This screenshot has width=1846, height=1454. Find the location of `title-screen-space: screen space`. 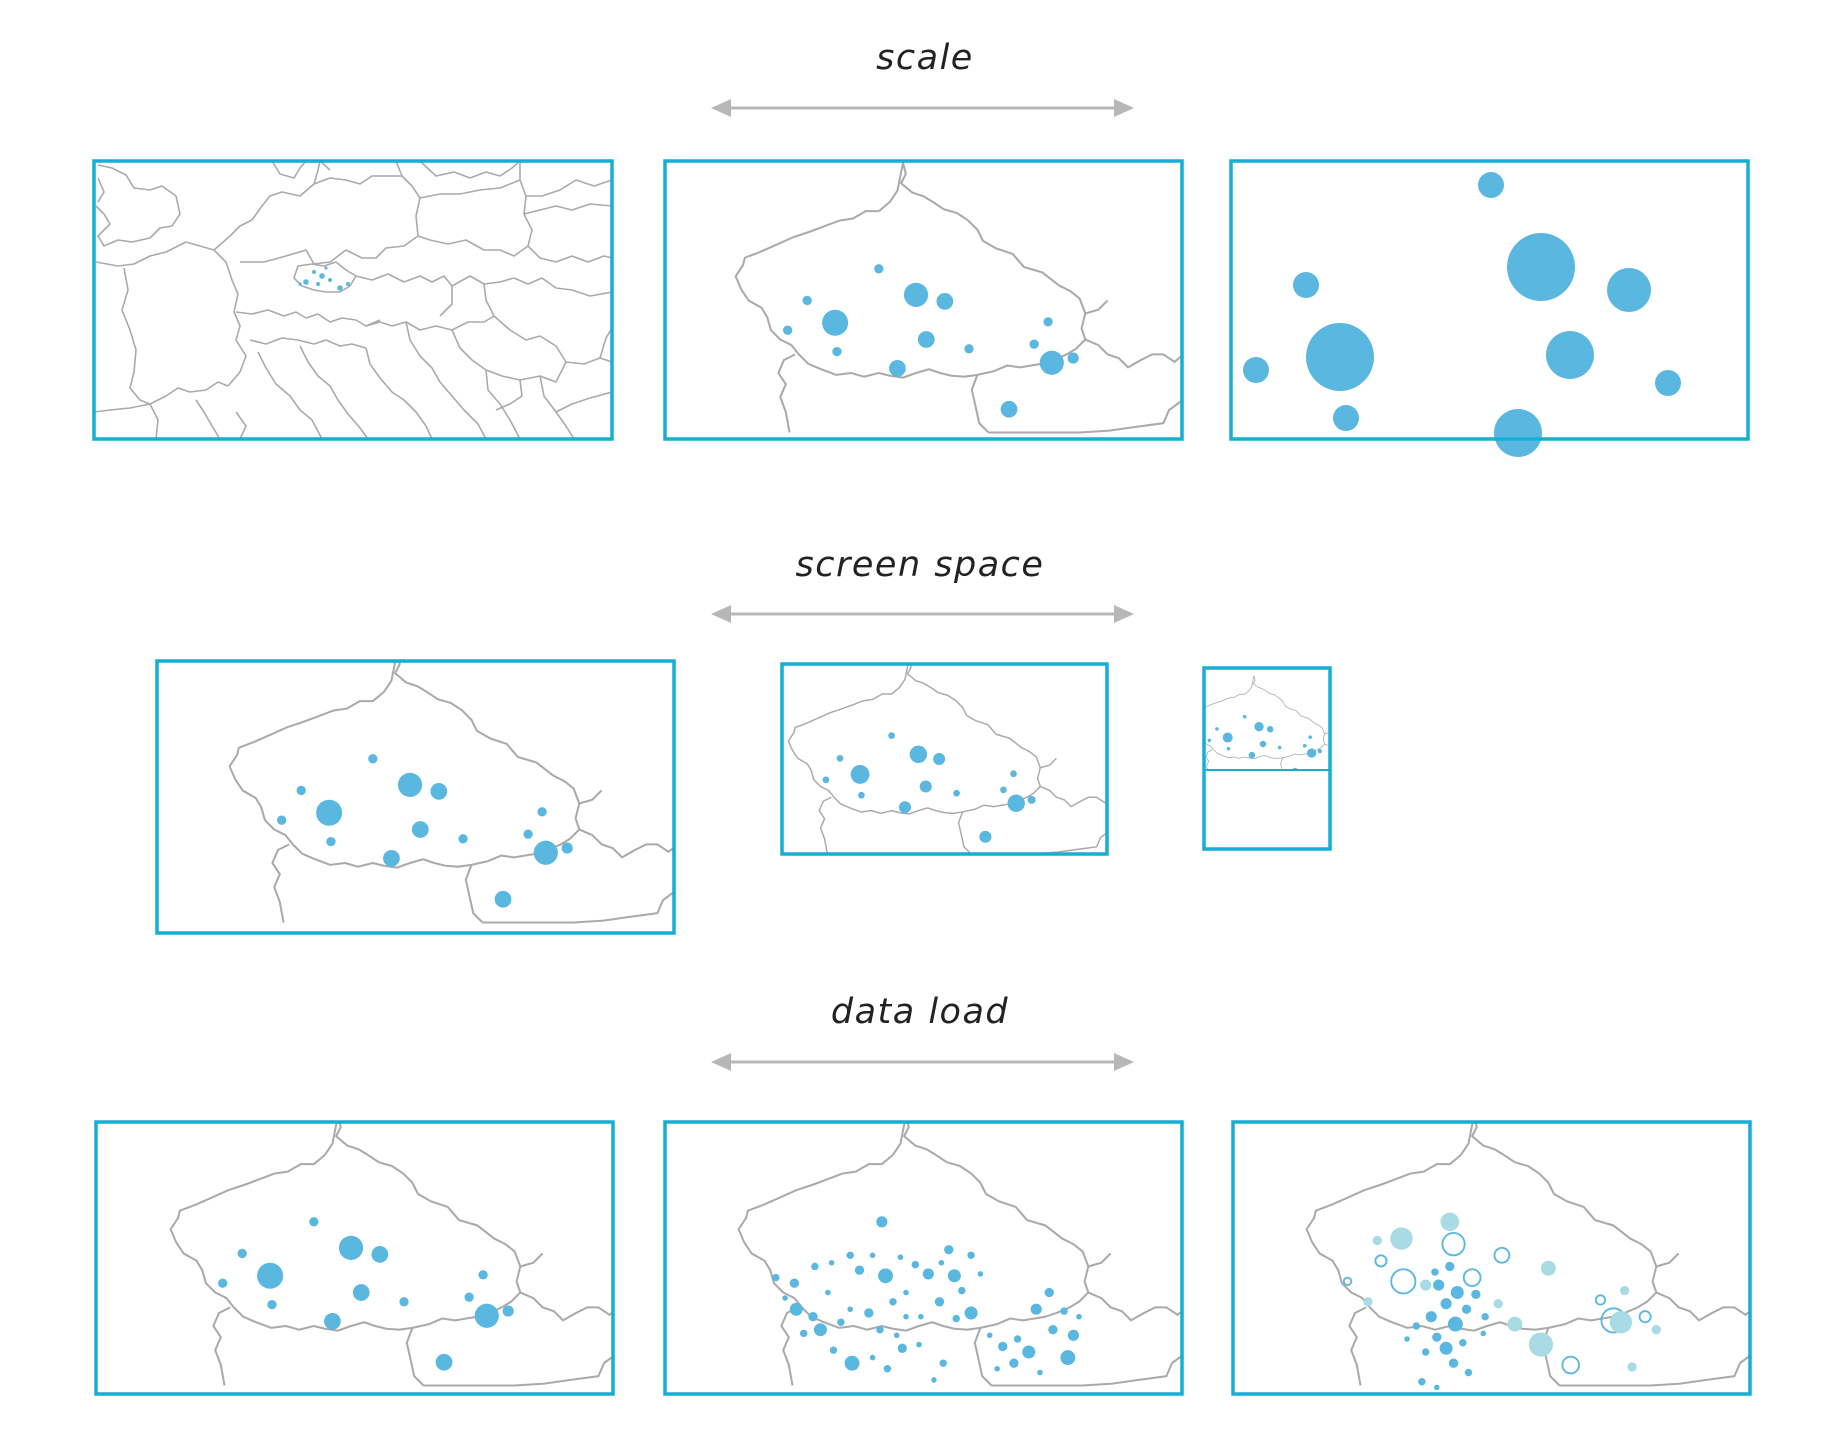

title-screen-space: screen space is located at coordinates (920, 565).